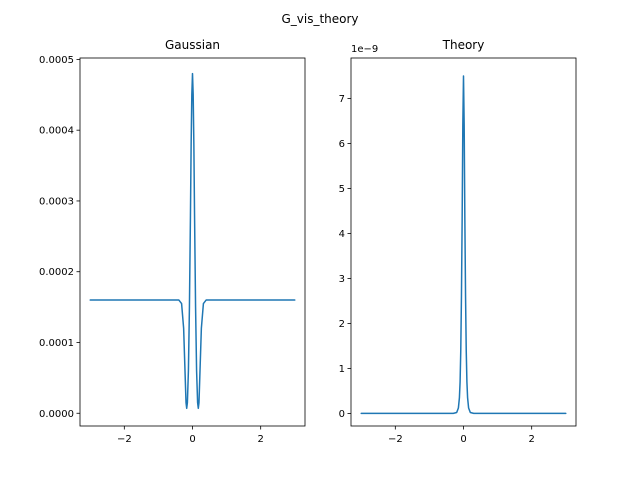 This screenshot has width=640, height=480. Describe the element at coordinates (342, 279) in the screenshot. I see `y-tick-label: 3` at that location.